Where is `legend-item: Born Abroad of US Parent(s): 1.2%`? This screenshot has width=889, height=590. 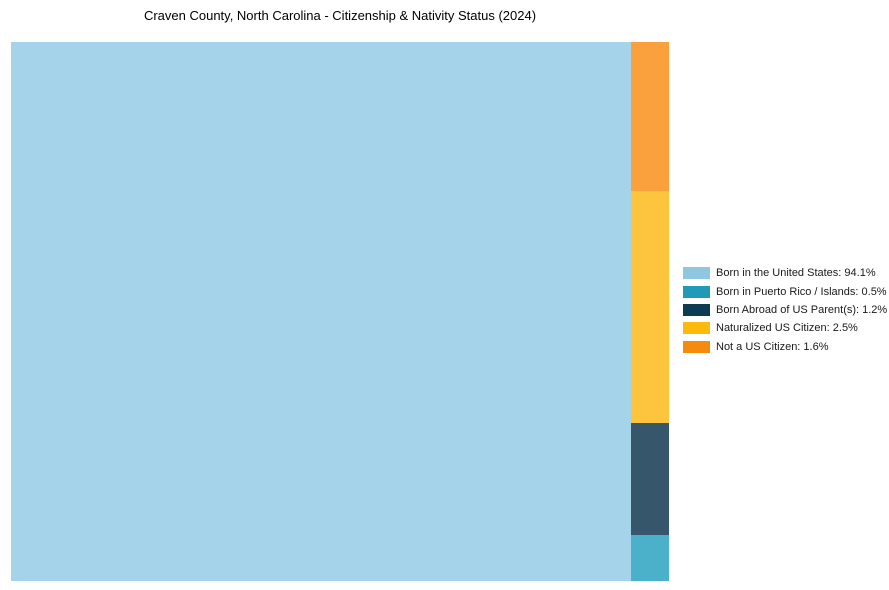 legend-item: Born Abroad of US Parent(s): 1.2% is located at coordinates (785, 310).